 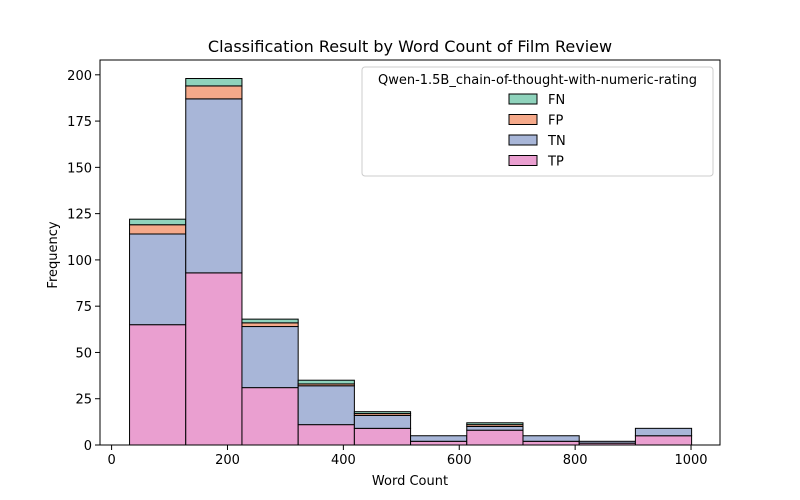 What do you see at coordinates (523, 140) in the screenshot?
I see `legend-swatch-tn` at bounding box center [523, 140].